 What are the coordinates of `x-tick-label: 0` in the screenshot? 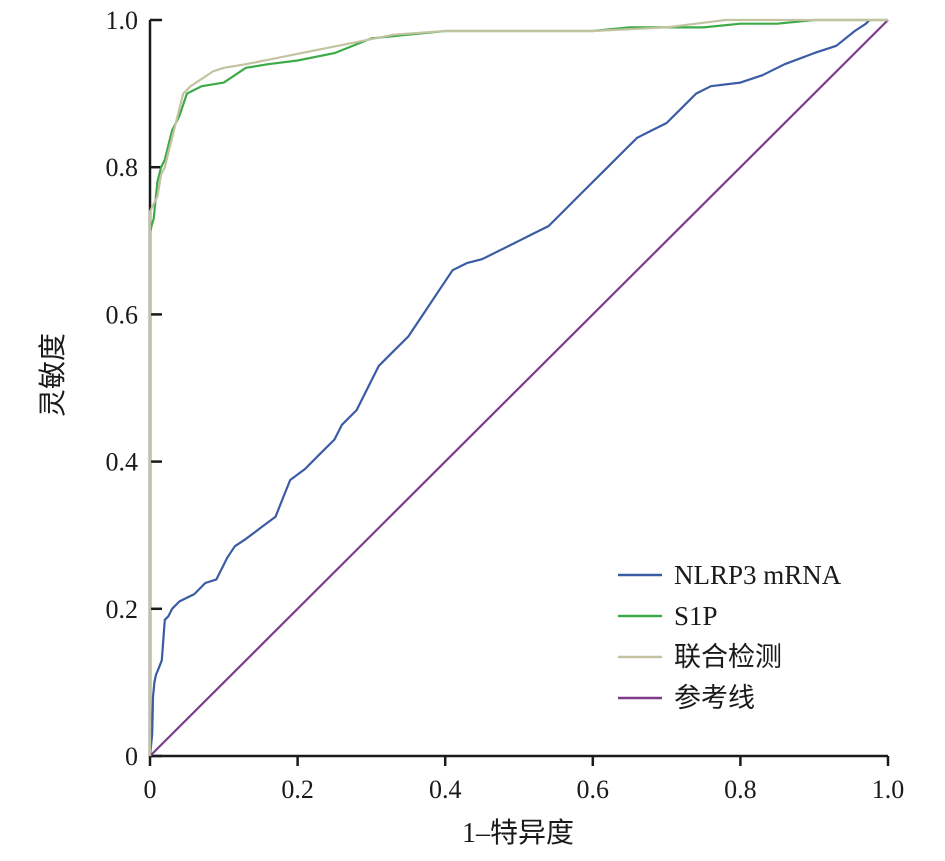 It's located at (150, 789).